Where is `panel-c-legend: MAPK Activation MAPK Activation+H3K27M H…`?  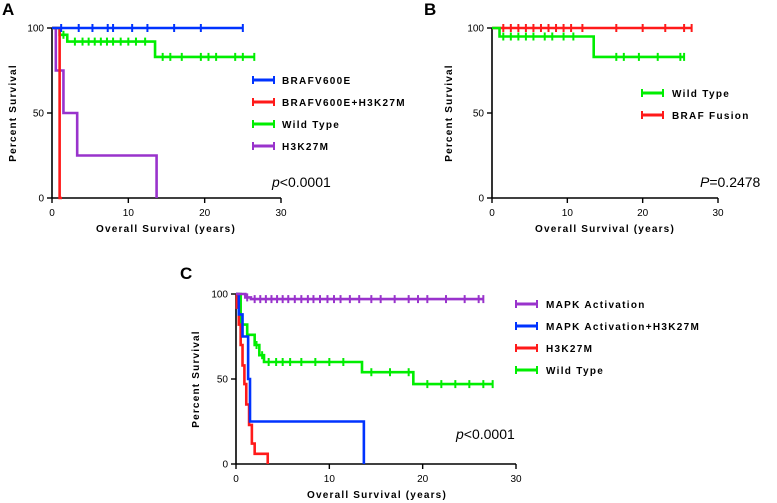 panel-c-legend: MAPK Activation MAPK Activation+H3K27M H… is located at coordinates (607, 338).